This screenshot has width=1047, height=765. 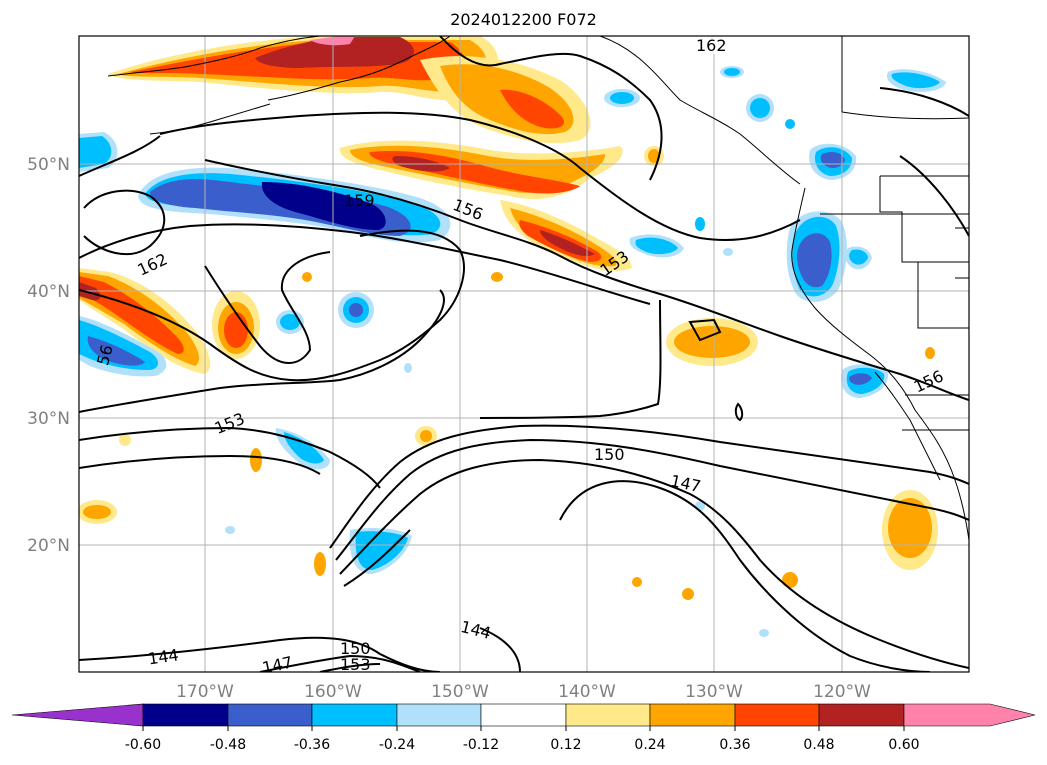 I want to click on colorbar-label: 0.60, so click(x=903, y=745).